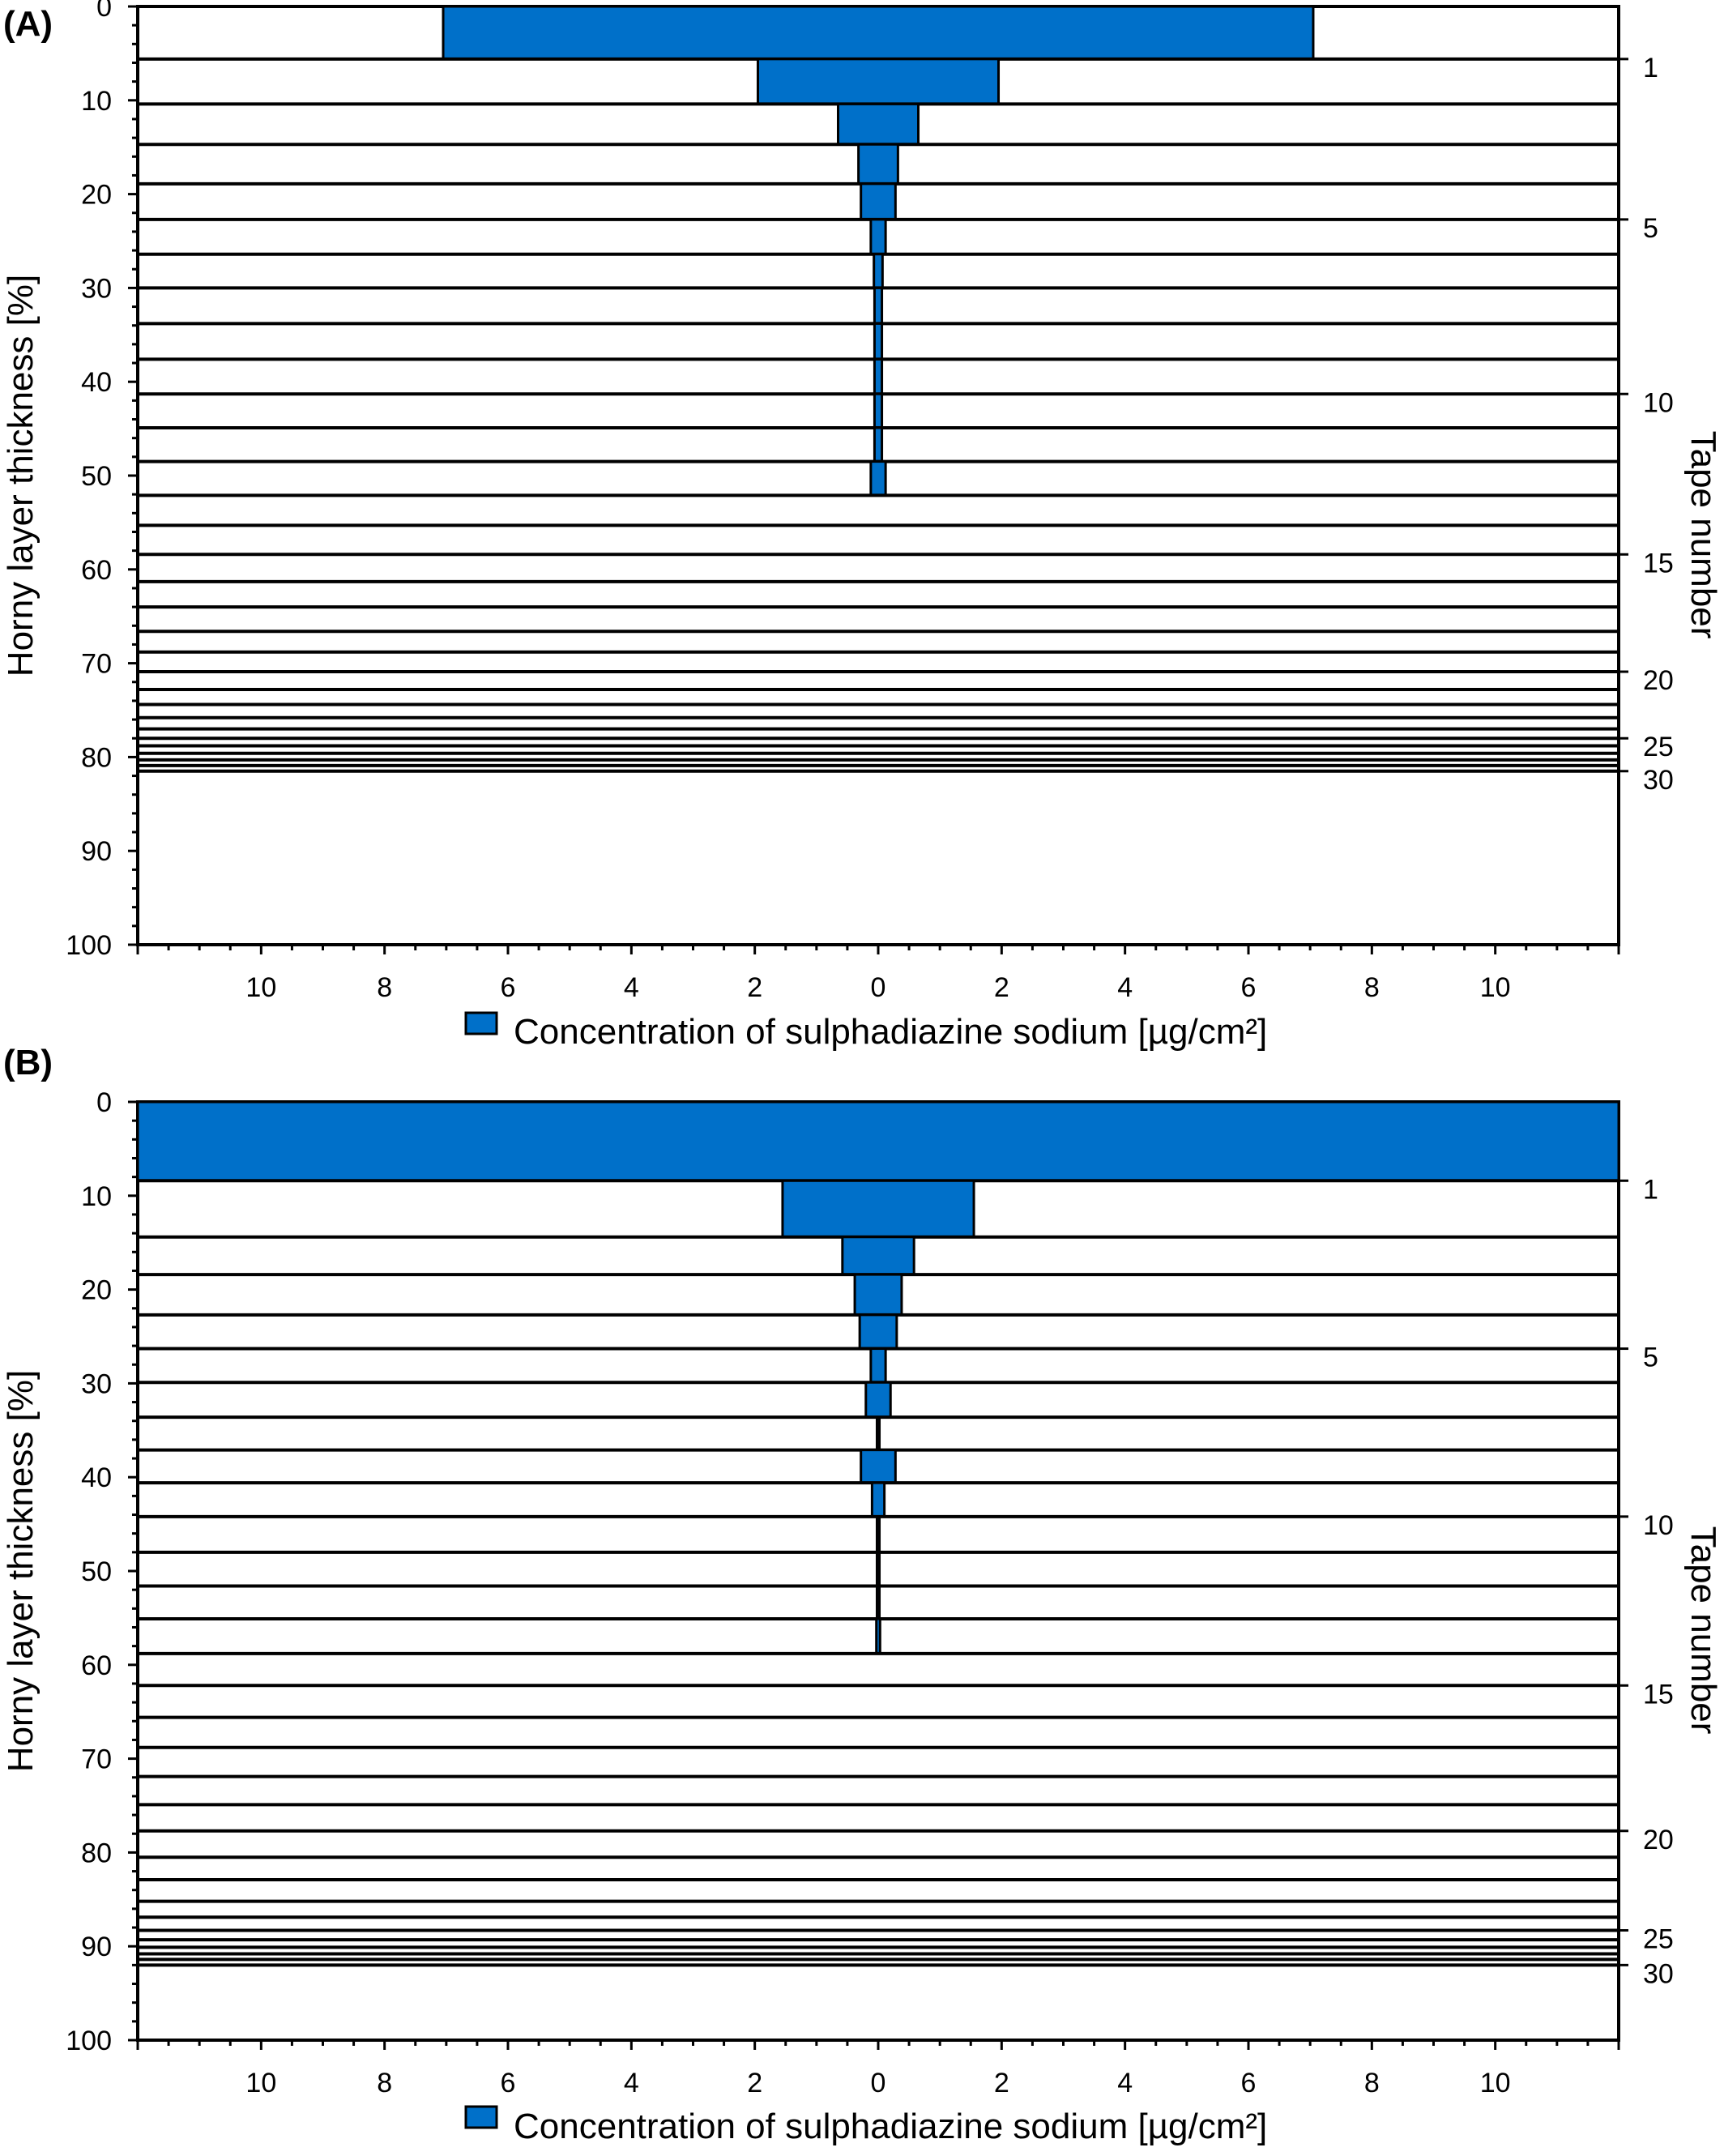 This screenshot has width=1724, height=2156. I want to click on y-tick-label: 50, so click(96, 476).